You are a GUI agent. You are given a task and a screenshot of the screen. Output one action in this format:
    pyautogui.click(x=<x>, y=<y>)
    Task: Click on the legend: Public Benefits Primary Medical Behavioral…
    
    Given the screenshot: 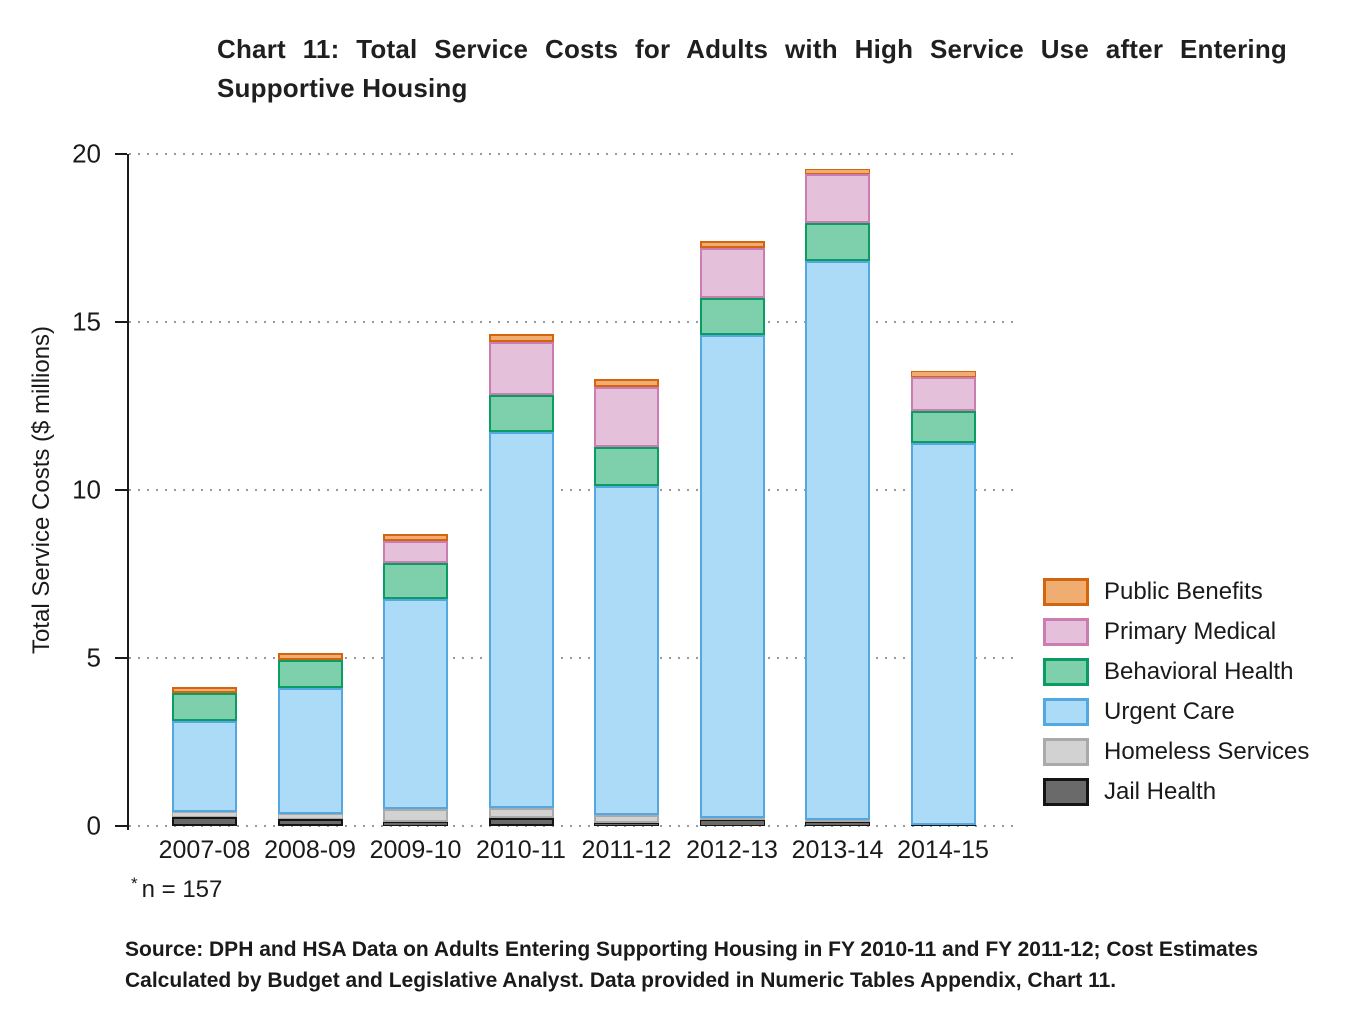 What is the action you would take?
    pyautogui.click(x=1176, y=698)
    